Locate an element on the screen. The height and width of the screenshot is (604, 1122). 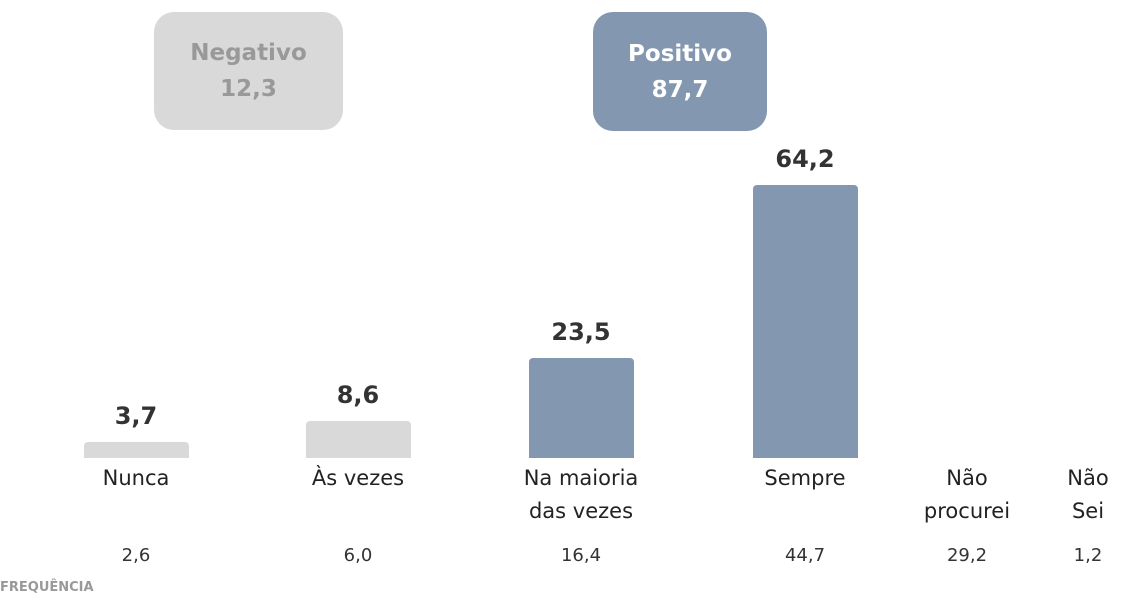
frequency-label: FREQUÊNCIA is located at coordinates (47, 587).